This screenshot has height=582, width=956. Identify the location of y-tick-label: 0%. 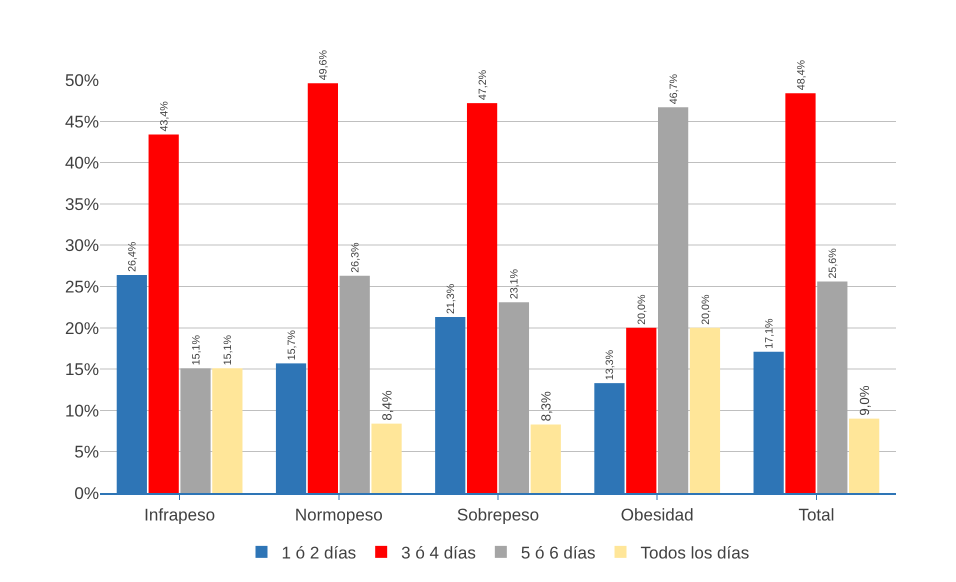
(86, 493).